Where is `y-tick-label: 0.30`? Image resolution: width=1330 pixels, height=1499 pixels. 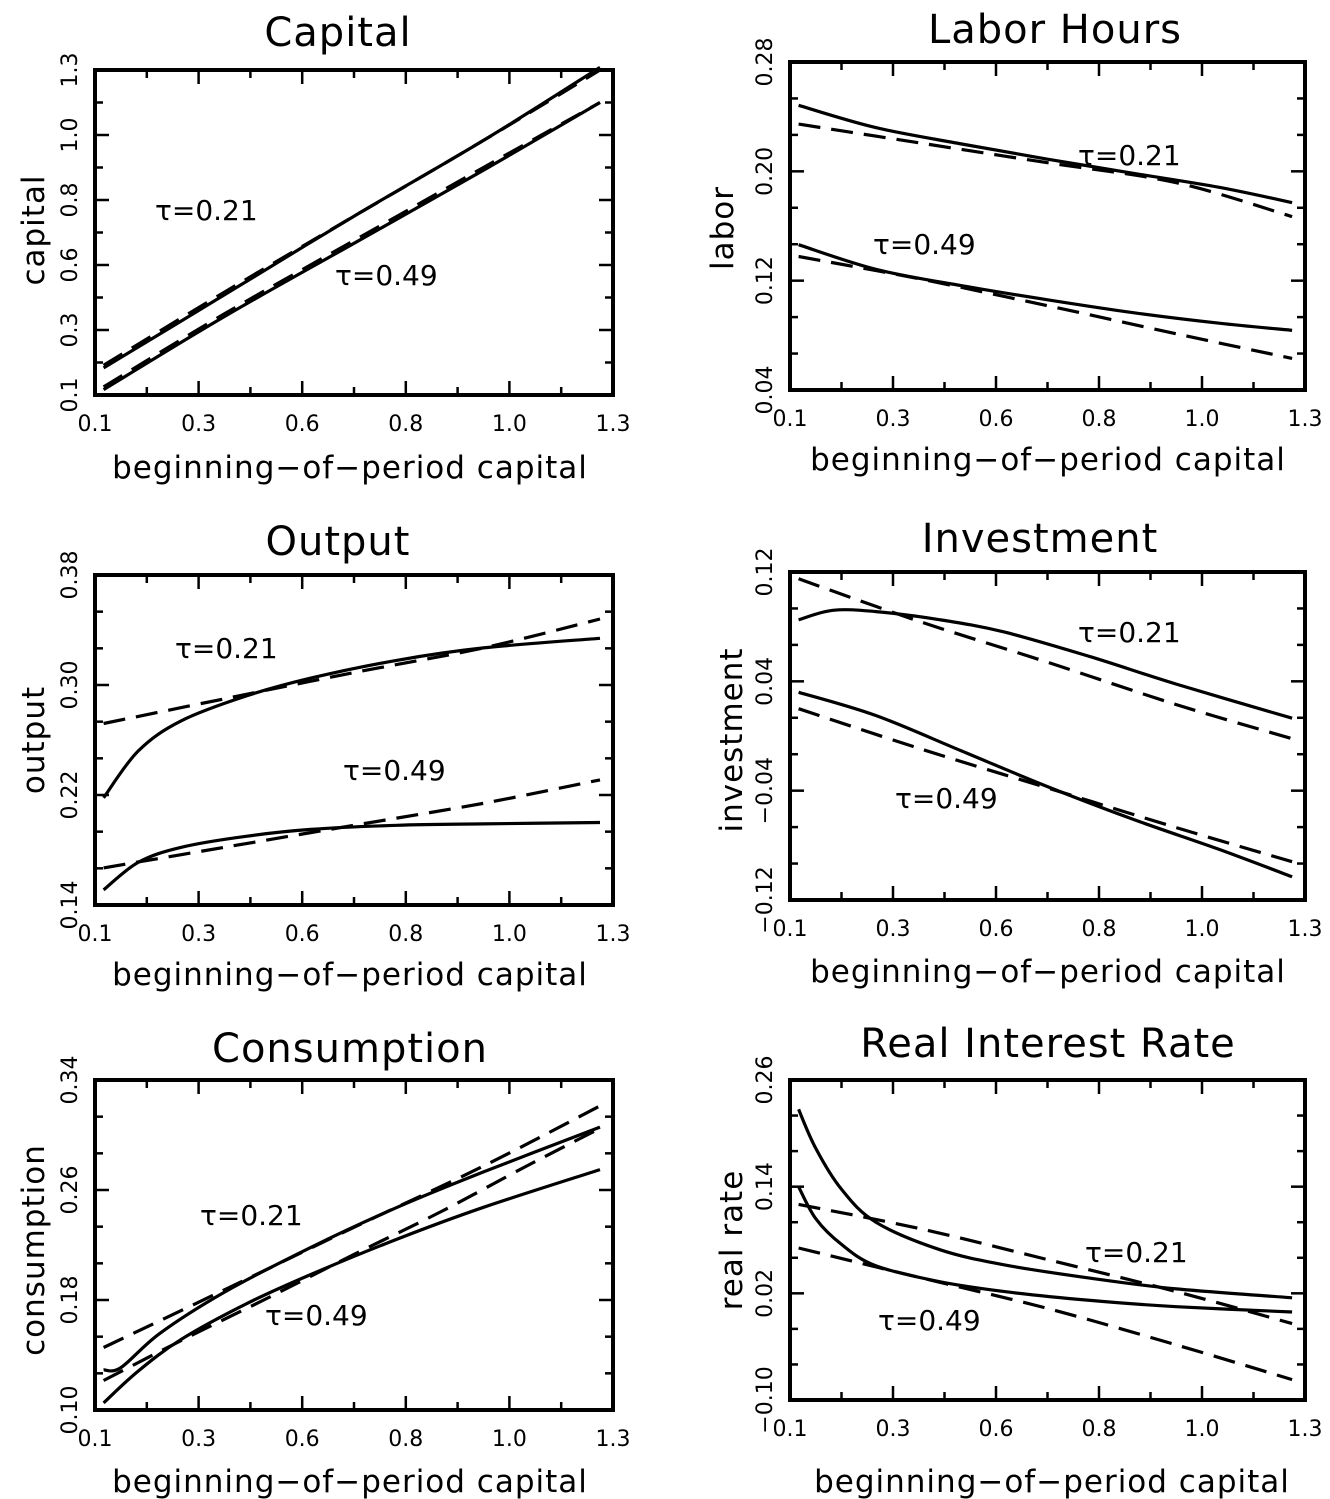
y-tick-label: 0.30 is located at coordinates (70, 685).